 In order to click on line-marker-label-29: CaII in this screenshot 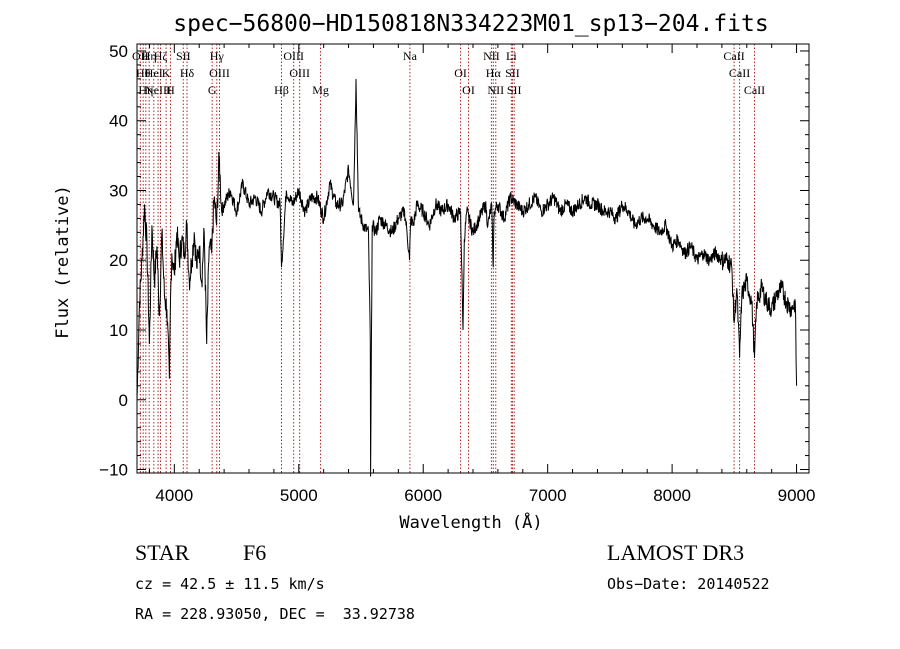, I will do `click(754, 90)`.